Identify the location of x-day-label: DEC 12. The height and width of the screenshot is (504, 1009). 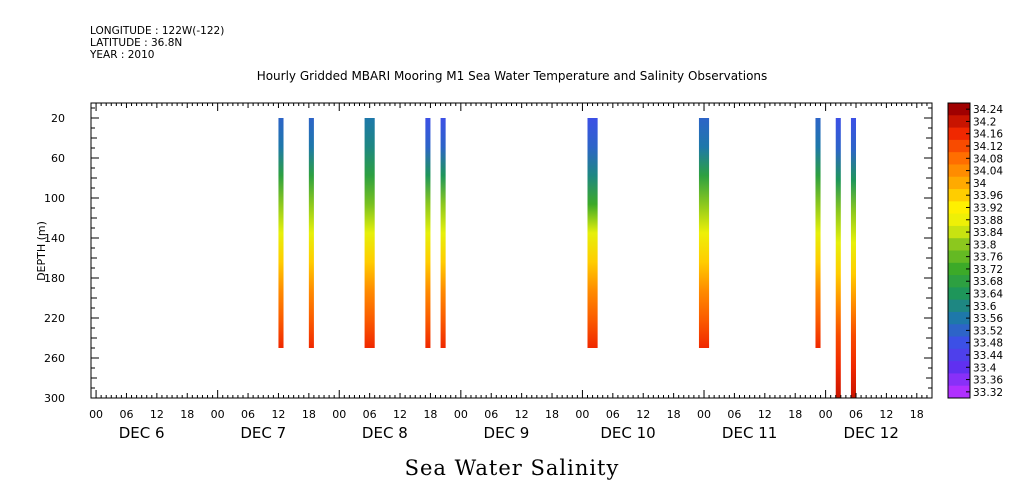
(871, 433).